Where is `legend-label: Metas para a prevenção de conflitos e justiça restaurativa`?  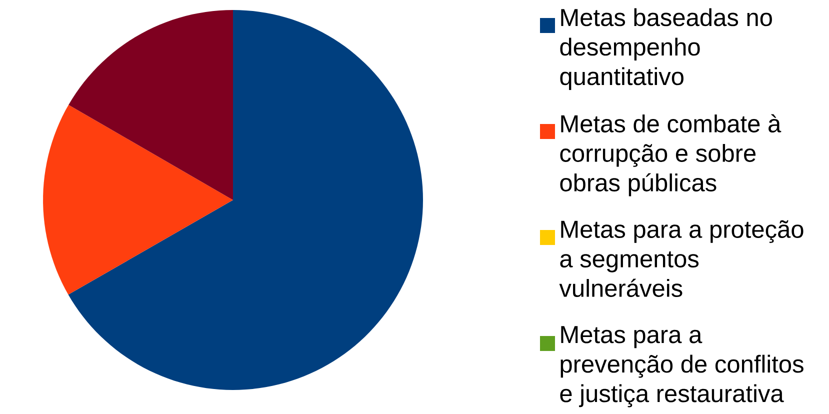
legend-label: Metas para a prevenção de conflitos e justiça restaurativa is located at coordinates (682, 367).